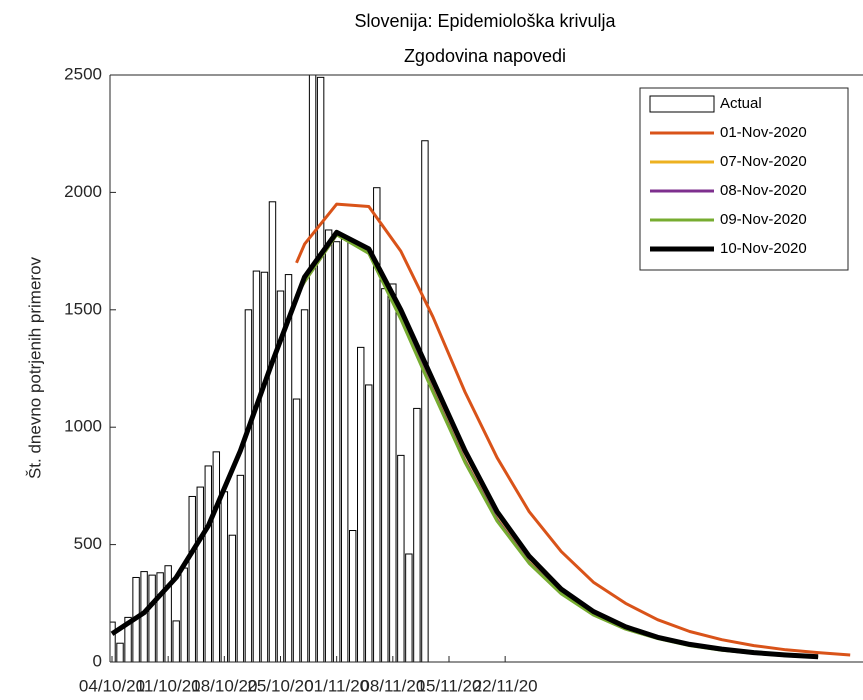 The width and height of the screenshot is (863, 700). I want to click on y-tick-label: 1500, so click(83, 308).